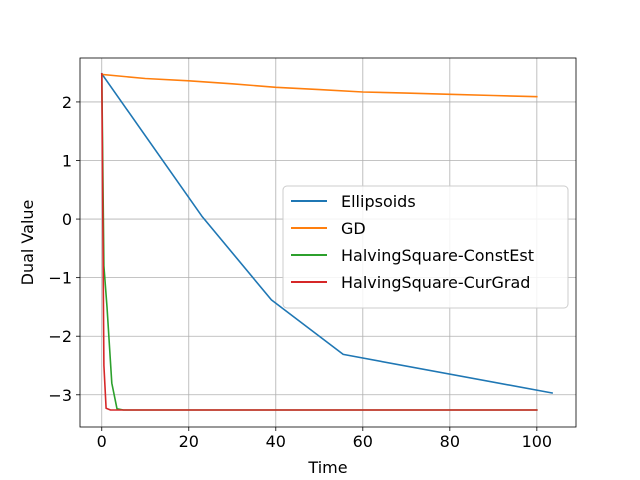  Describe the element at coordinates (27, 243) in the screenshot. I see `y-axis-label: Dual Value` at that location.